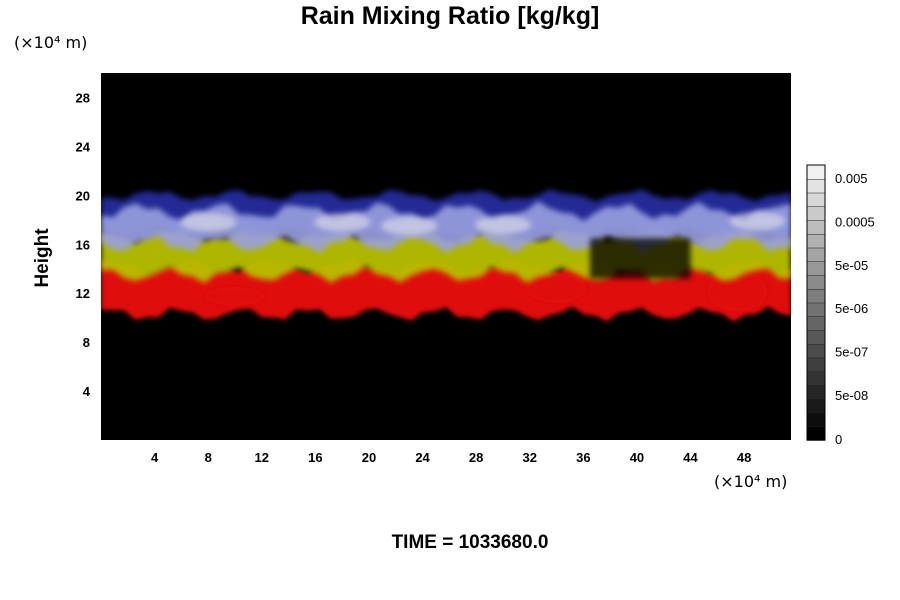 The image size is (900, 600). I want to click on x-tick-label: 28, so click(476, 457).